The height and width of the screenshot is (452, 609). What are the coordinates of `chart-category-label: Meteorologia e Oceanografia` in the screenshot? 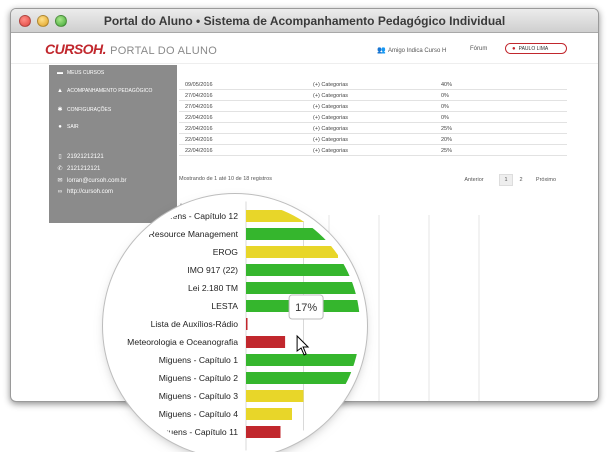 It's located at (182, 342).